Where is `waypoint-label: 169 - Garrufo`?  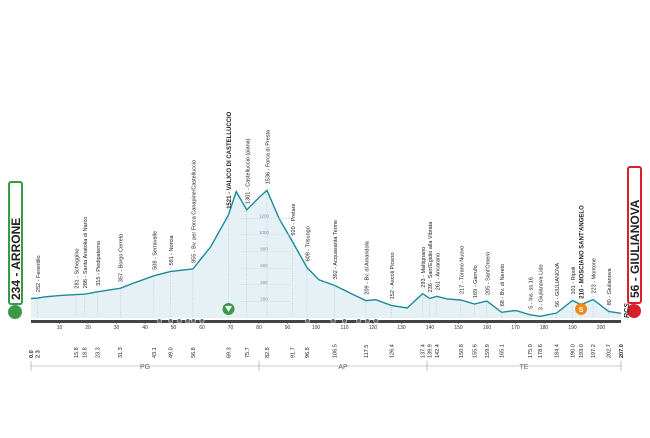 waypoint-label: 169 - Garrufo is located at coordinates (476, 281).